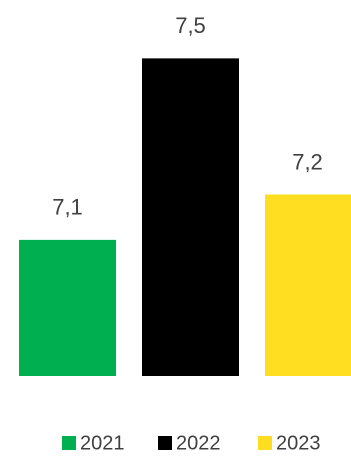 This screenshot has height=459, width=351. What do you see at coordinates (102, 443) in the screenshot?
I see `legend-label: 2021` at bounding box center [102, 443].